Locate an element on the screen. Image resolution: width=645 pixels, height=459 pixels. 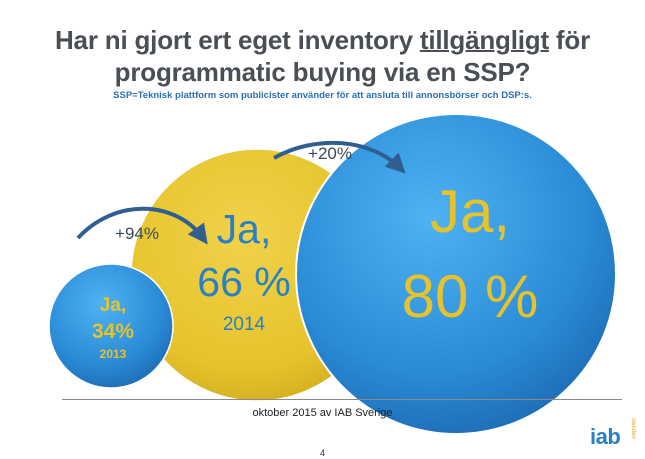
growth-arrow-2014-2015 is located at coordinates (339, 157).